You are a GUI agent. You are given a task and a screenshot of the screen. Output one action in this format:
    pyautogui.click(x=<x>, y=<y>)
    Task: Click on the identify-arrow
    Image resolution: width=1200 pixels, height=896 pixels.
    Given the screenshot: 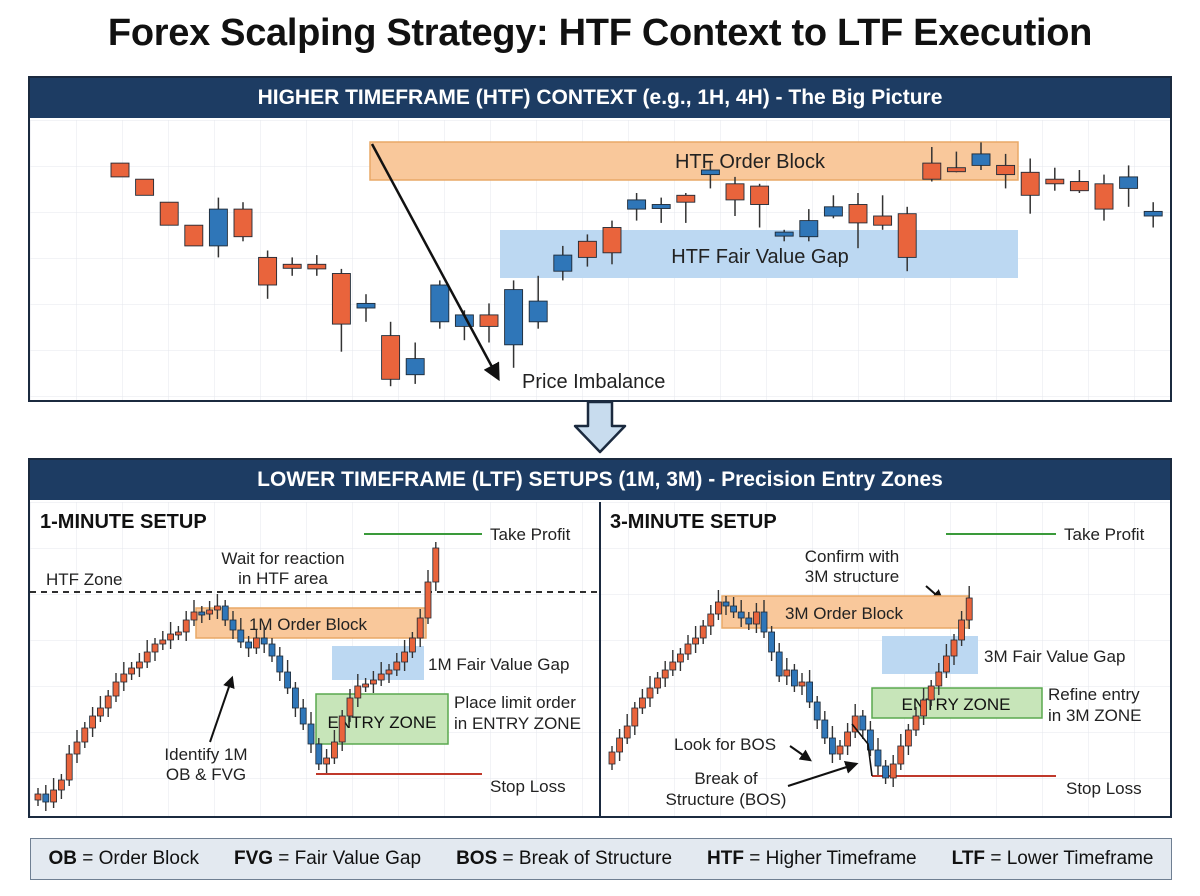 What is the action you would take?
    pyautogui.click(x=222, y=709)
    